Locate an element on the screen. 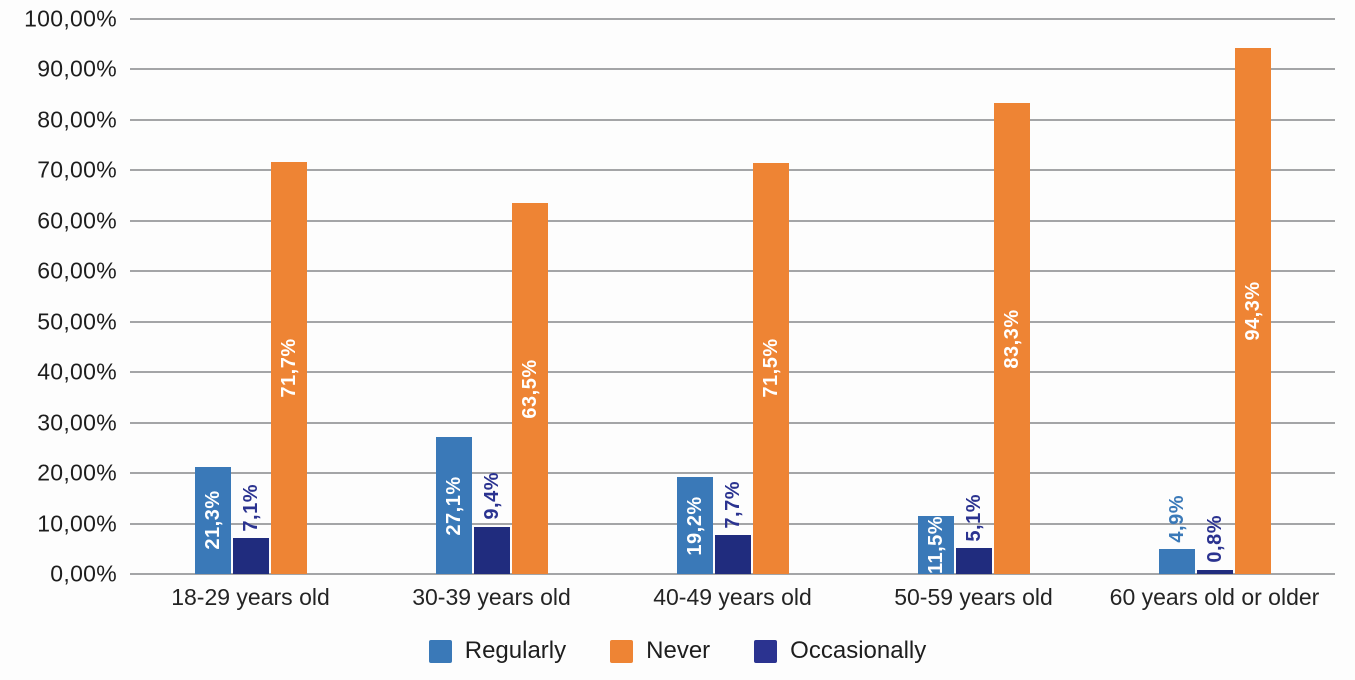 This screenshot has width=1355, height=680. bar-value-label: 71,5% is located at coordinates (770, 368).